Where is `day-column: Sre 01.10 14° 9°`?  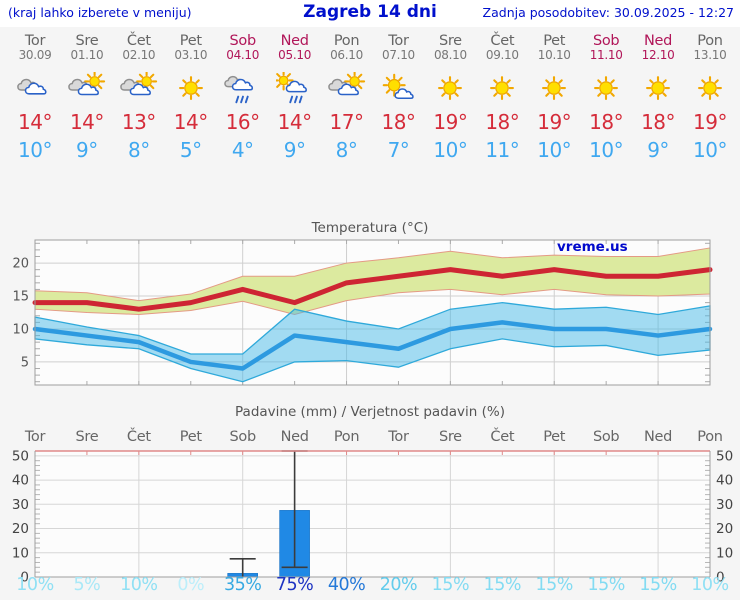
day-column: Sre 01.10 14° 9° is located at coordinates (87, 98).